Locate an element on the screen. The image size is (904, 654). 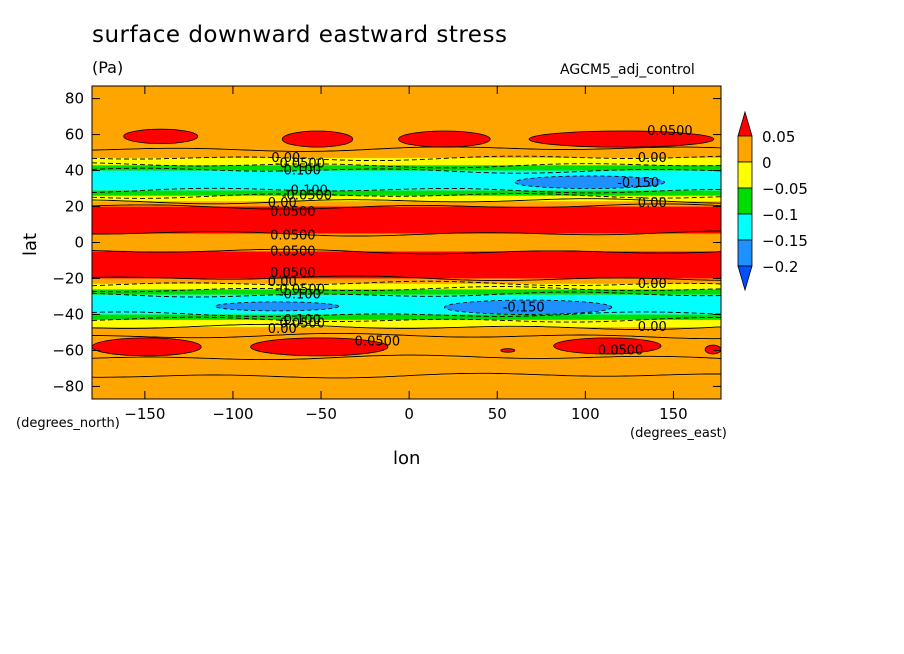
y-tick-label: 0 is located at coordinates (79, 243).